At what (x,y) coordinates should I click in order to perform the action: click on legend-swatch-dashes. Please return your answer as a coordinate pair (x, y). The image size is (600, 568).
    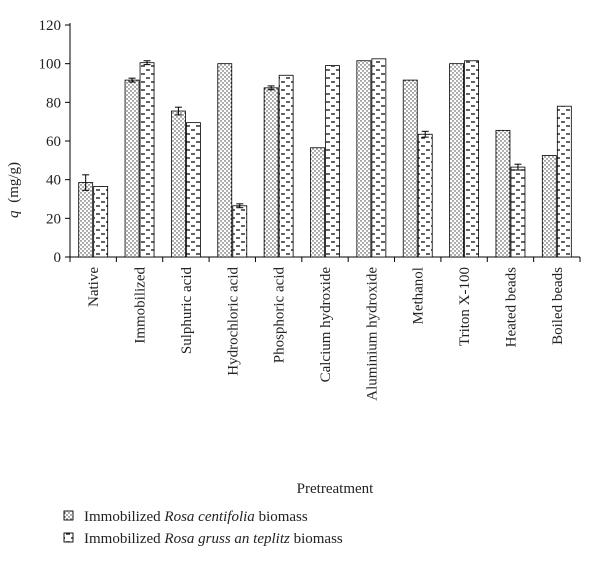
    Looking at the image, I should click on (68, 537).